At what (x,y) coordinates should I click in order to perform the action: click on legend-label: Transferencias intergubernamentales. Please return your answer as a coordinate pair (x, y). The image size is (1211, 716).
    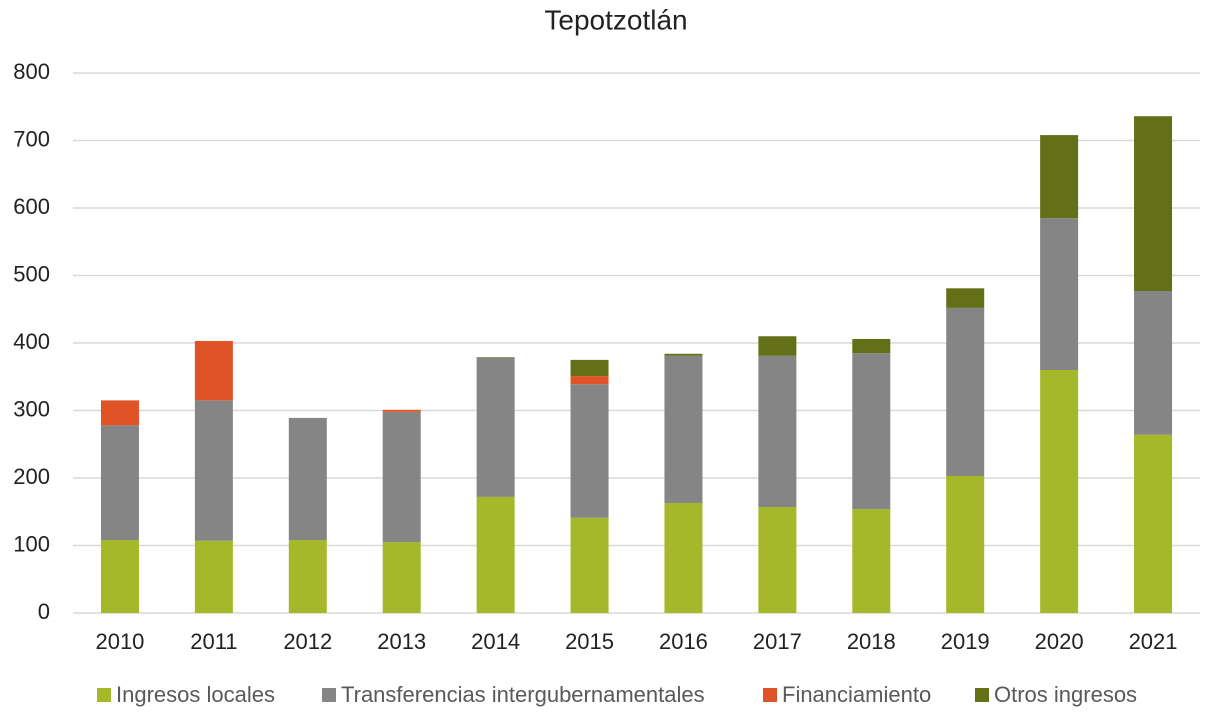
    Looking at the image, I should click on (523, 694).